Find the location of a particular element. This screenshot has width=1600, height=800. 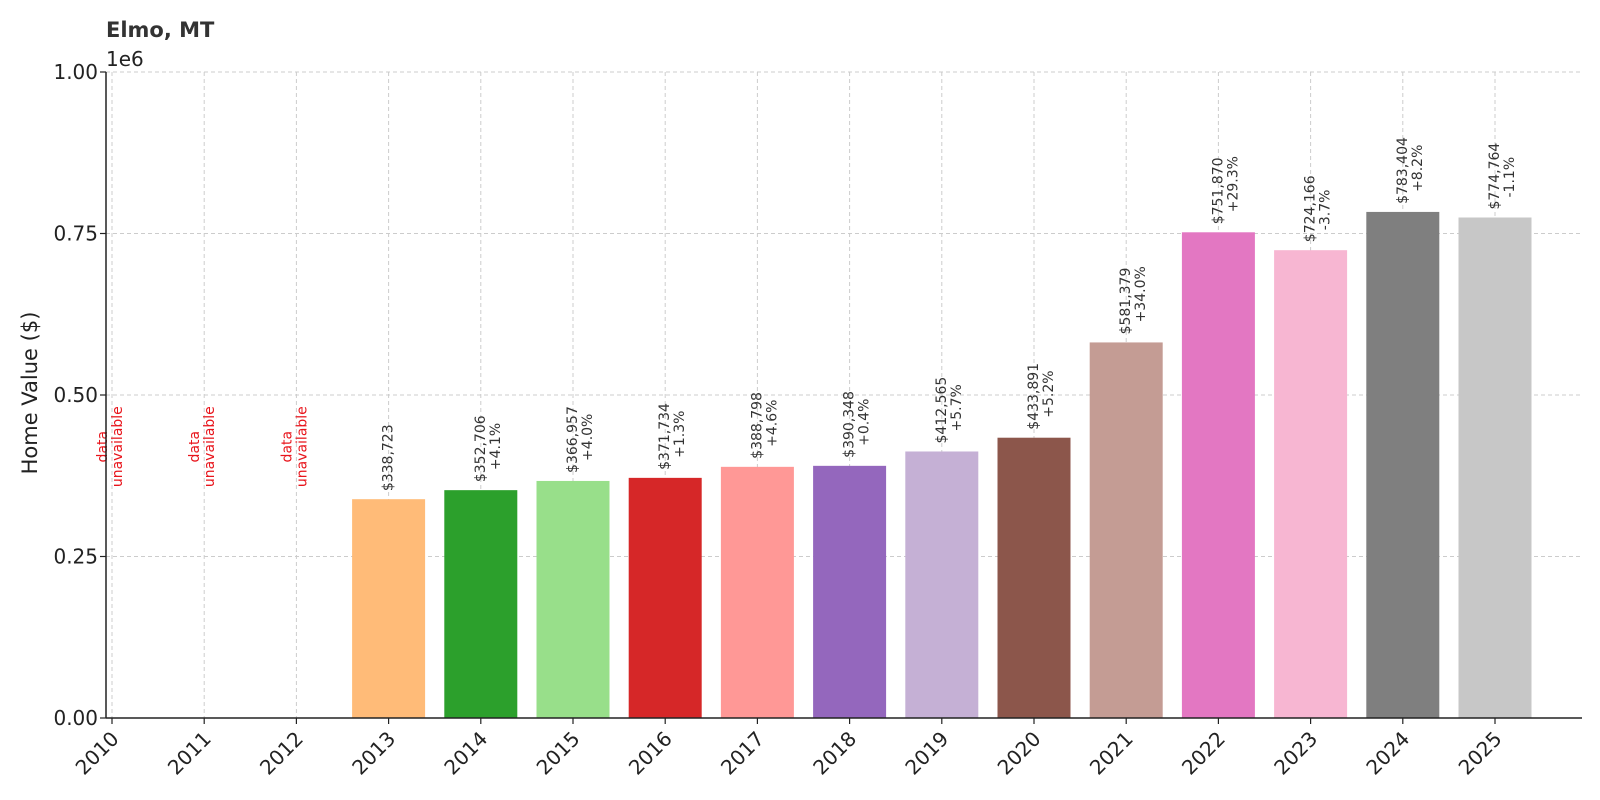

y-axis-label: Home Value ($) is located at coordinates (30, 393).